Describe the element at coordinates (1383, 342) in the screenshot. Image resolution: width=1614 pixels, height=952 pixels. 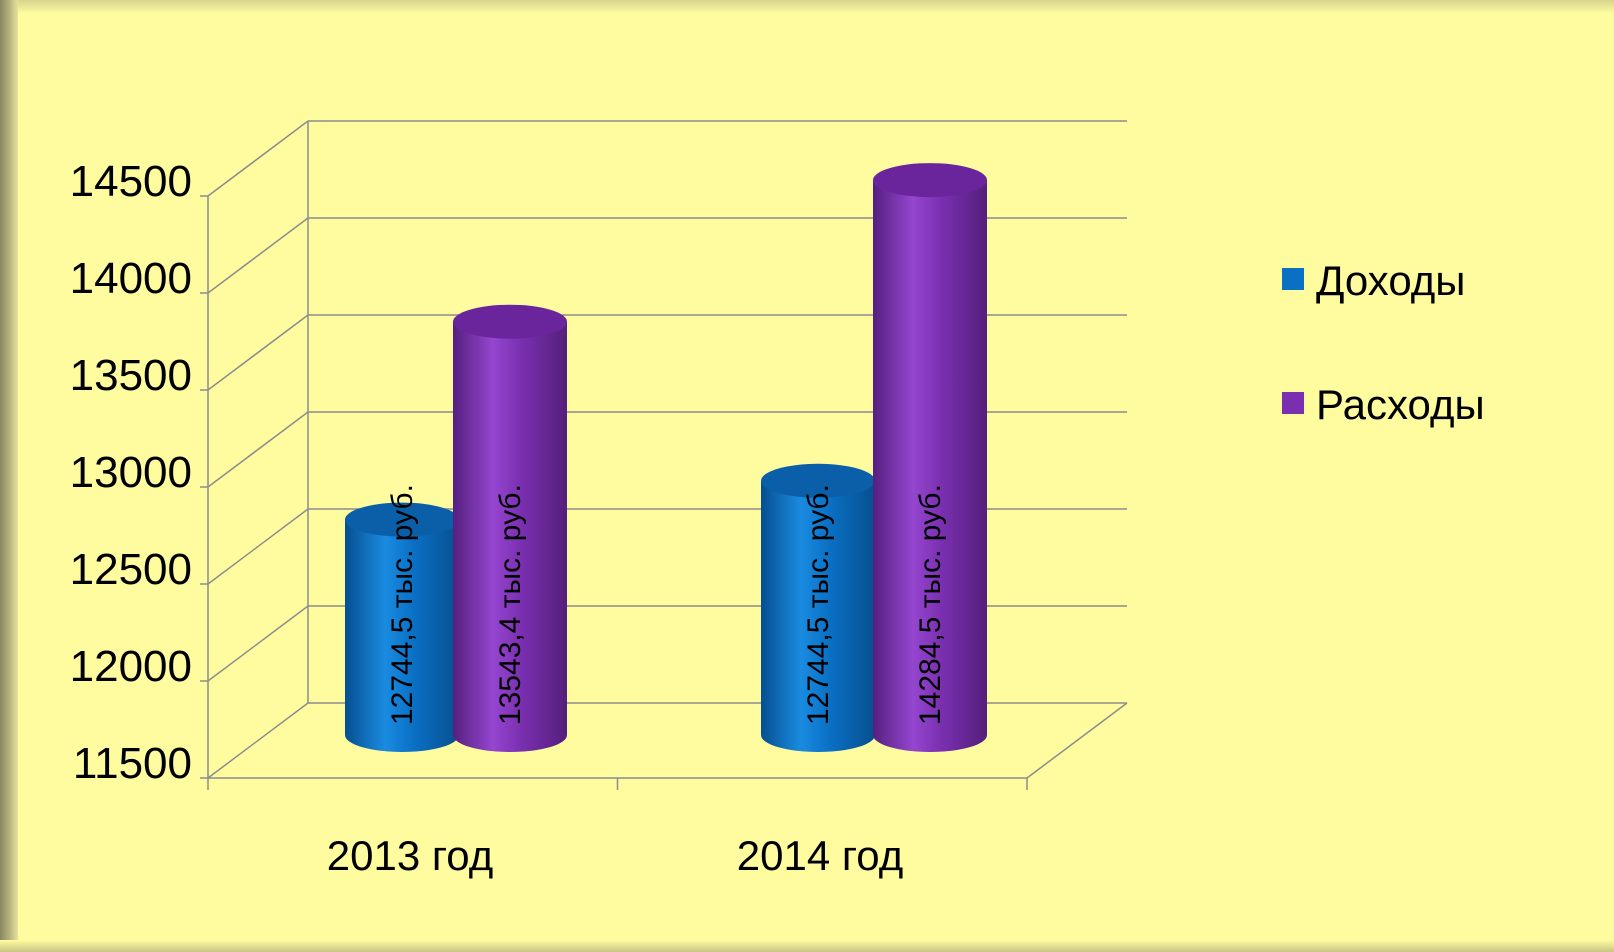
I see `legend: Доходы Расходы` at that location.